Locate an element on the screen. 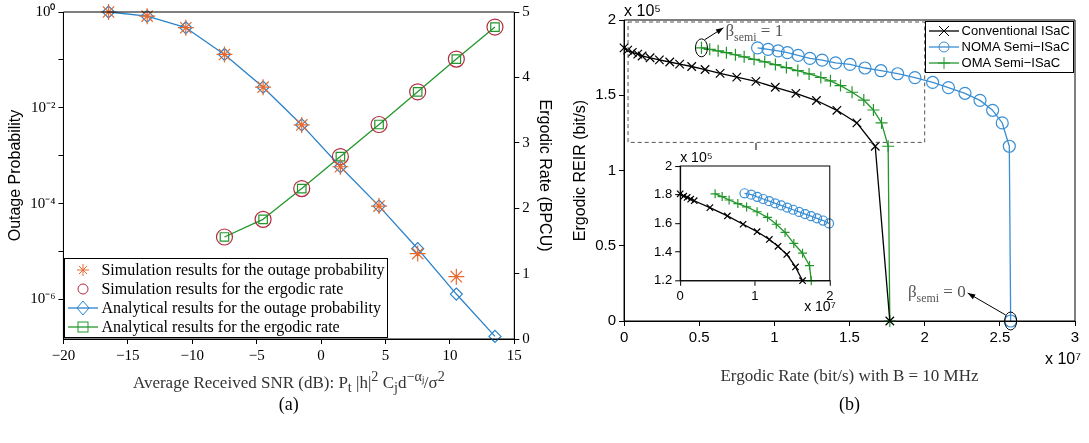 The width and height of the screenshot is (1089, 443). annotation: x 10⁵ is located at coordinates (696, 157).